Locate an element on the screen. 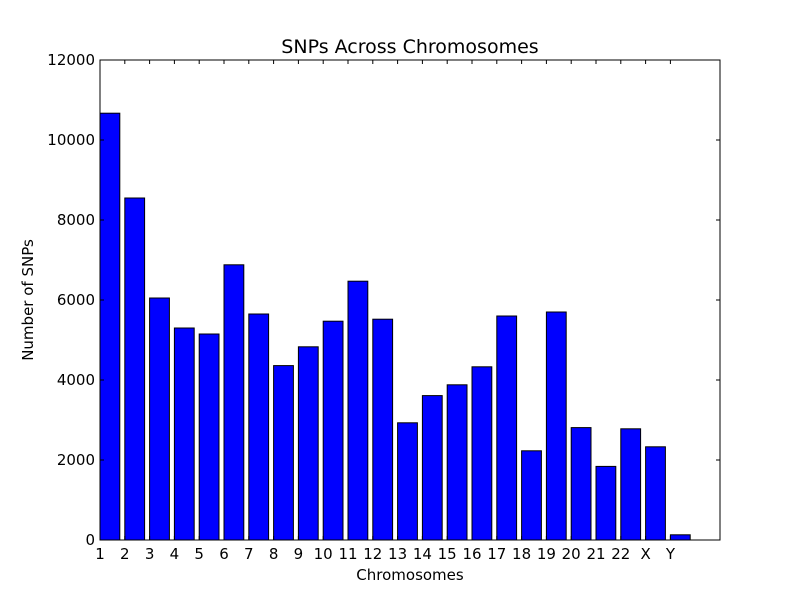 Image resolution: width=800 pixels, height=600 pixels. x-tick-label: 13 is located at coordinates (397, 554).